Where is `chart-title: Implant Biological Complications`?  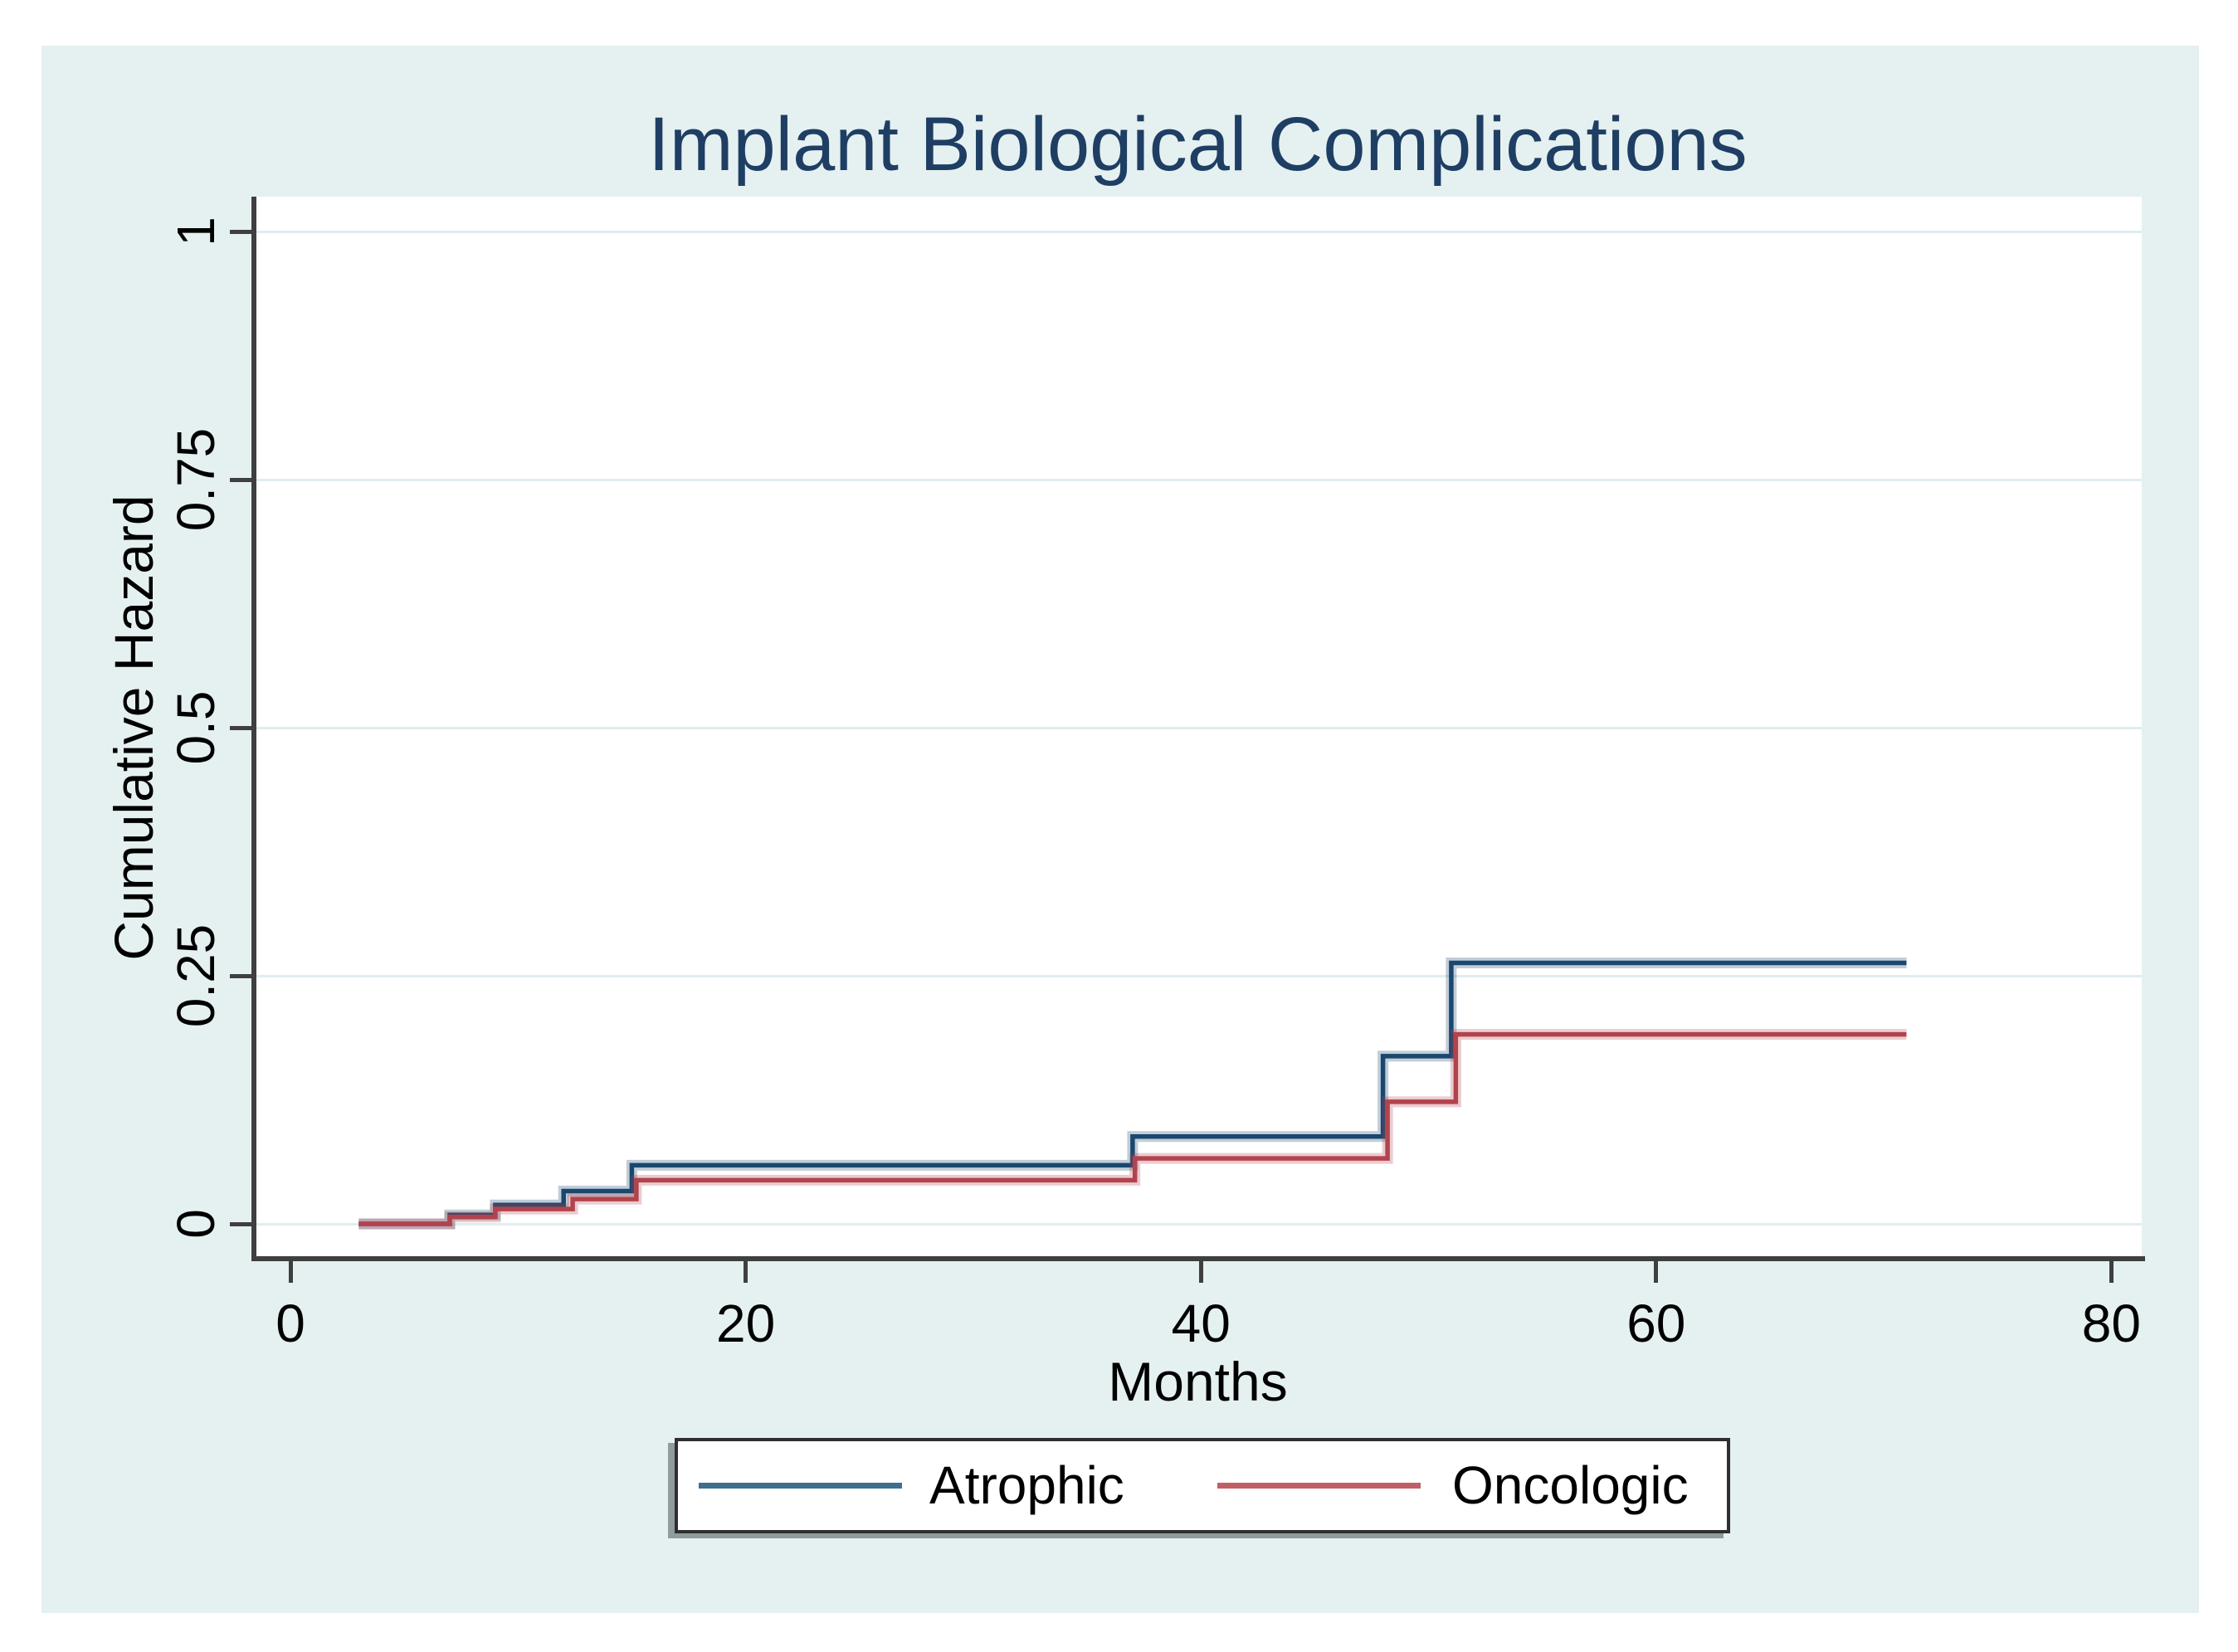 chart-title: Implant Biological Complications is located at coordinates (1198, 145).